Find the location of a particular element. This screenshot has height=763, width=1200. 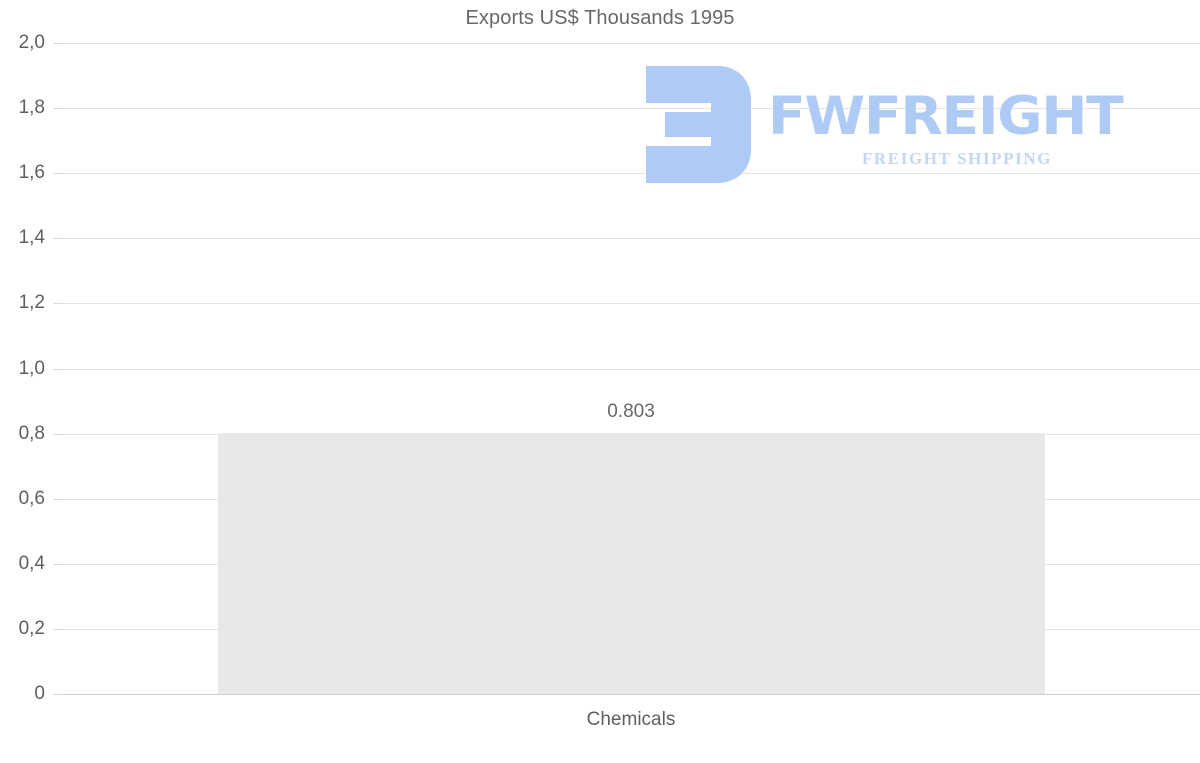

y-axis-label: 1,4 is located at coordinates (31, 238).